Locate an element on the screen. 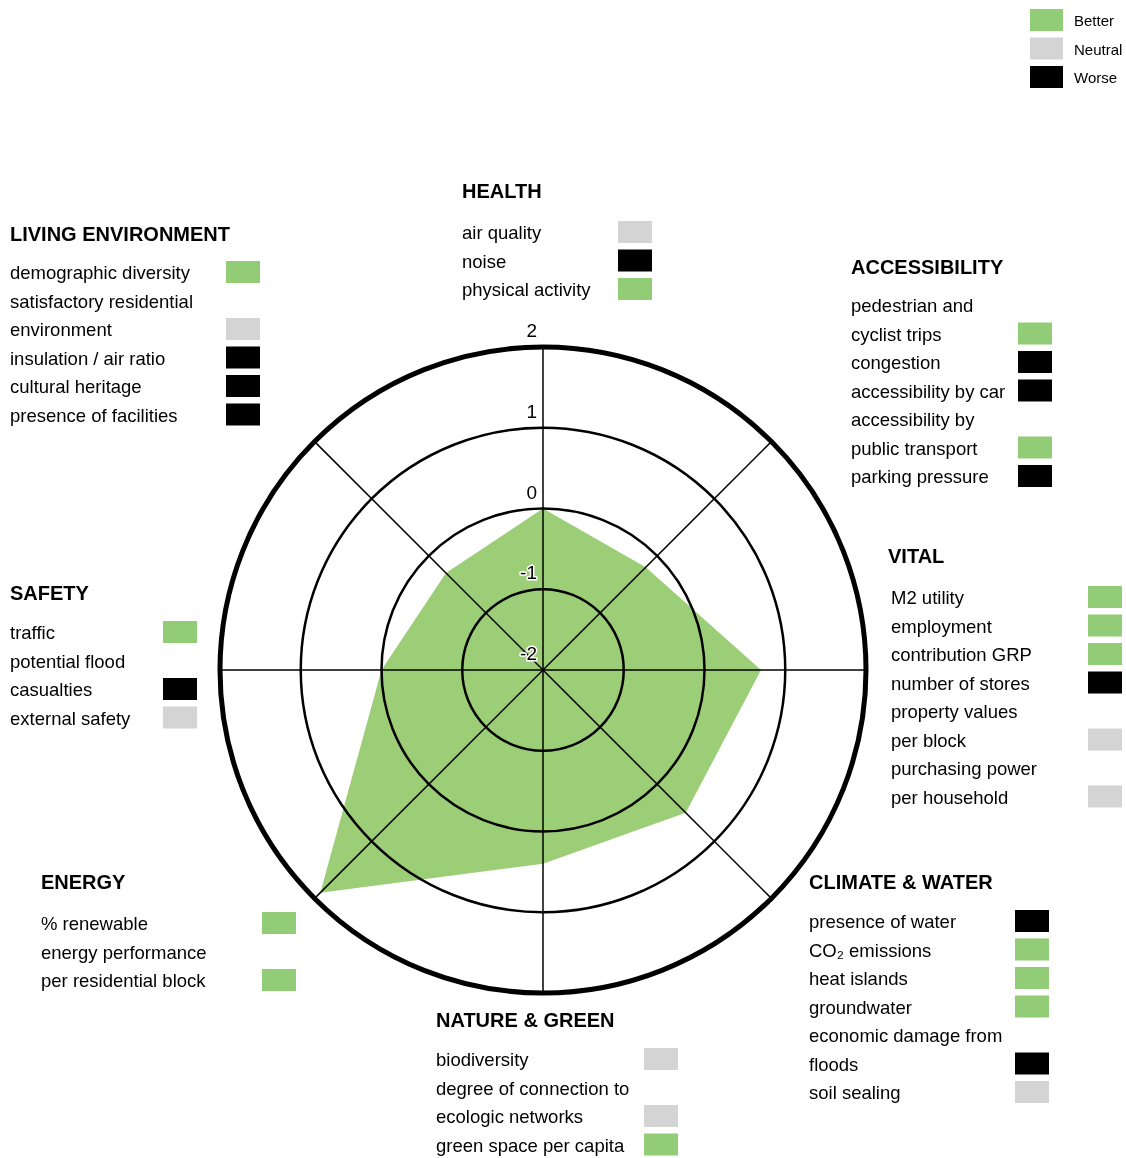 This screenshot has width=1126, height=1158. spoke-label: VITAL is located at coordinates (916, 556).